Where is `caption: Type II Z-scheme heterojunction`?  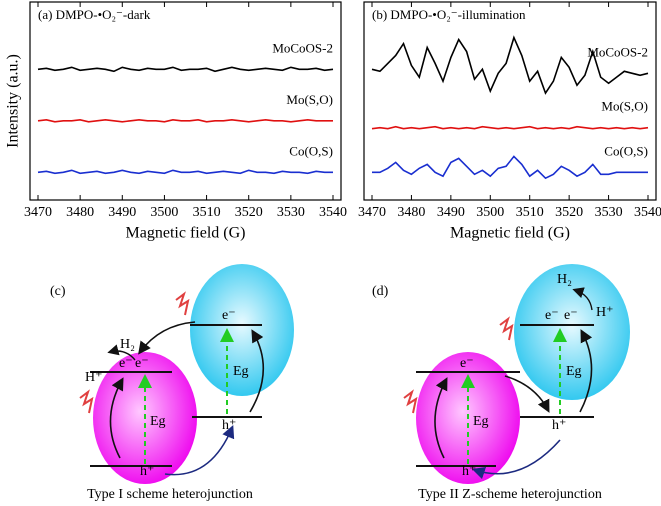 caption: Type II Z-scheme heterojunction is located at coordinates (510, 494).